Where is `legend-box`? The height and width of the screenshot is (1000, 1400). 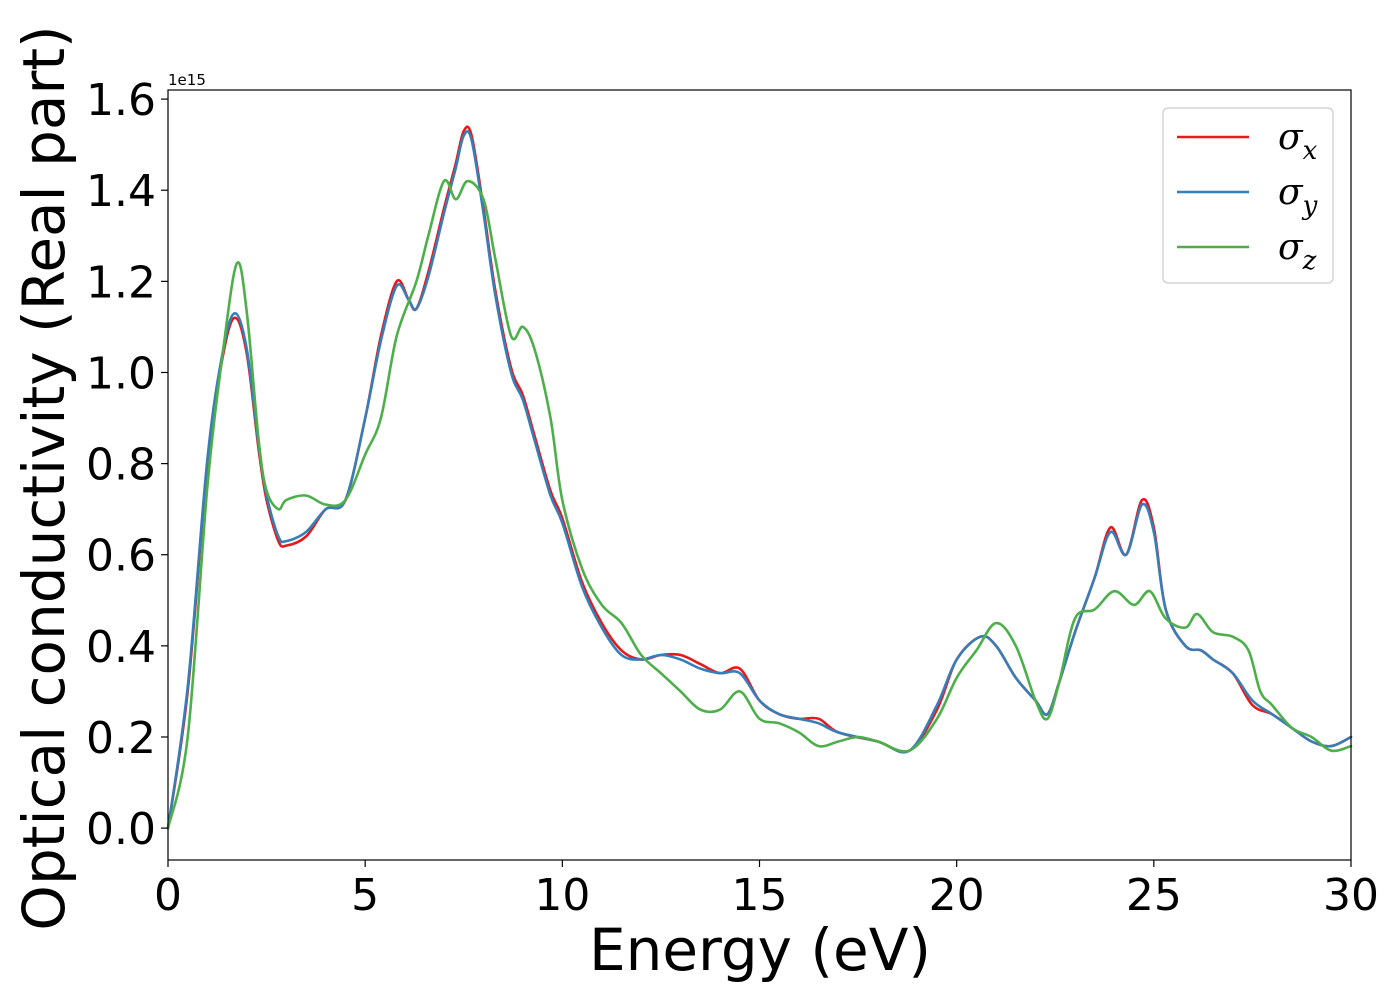 legend-box is located at coordinates (1248, 195).